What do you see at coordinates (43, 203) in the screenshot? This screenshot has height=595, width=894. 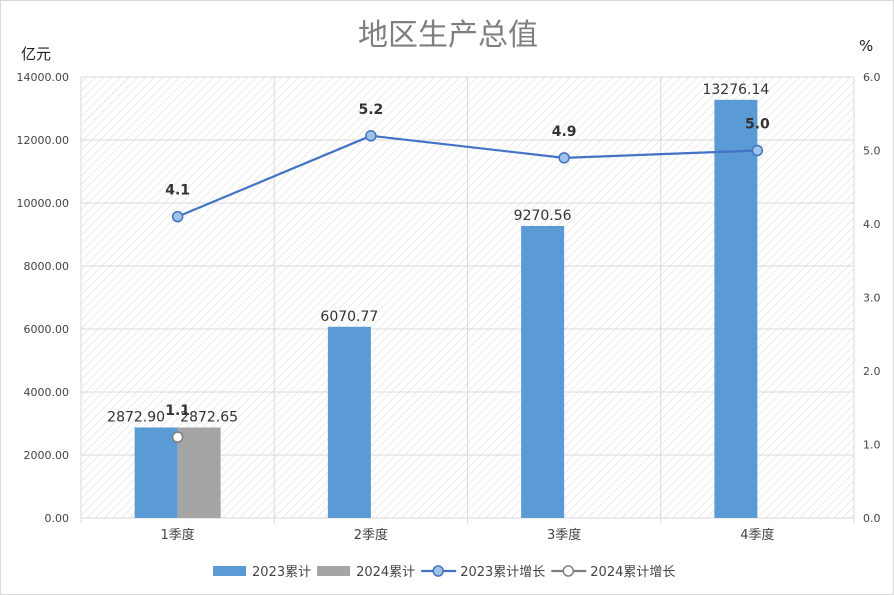 I see `left-tick-label: 10000.00` at bounding box center [43, 203].